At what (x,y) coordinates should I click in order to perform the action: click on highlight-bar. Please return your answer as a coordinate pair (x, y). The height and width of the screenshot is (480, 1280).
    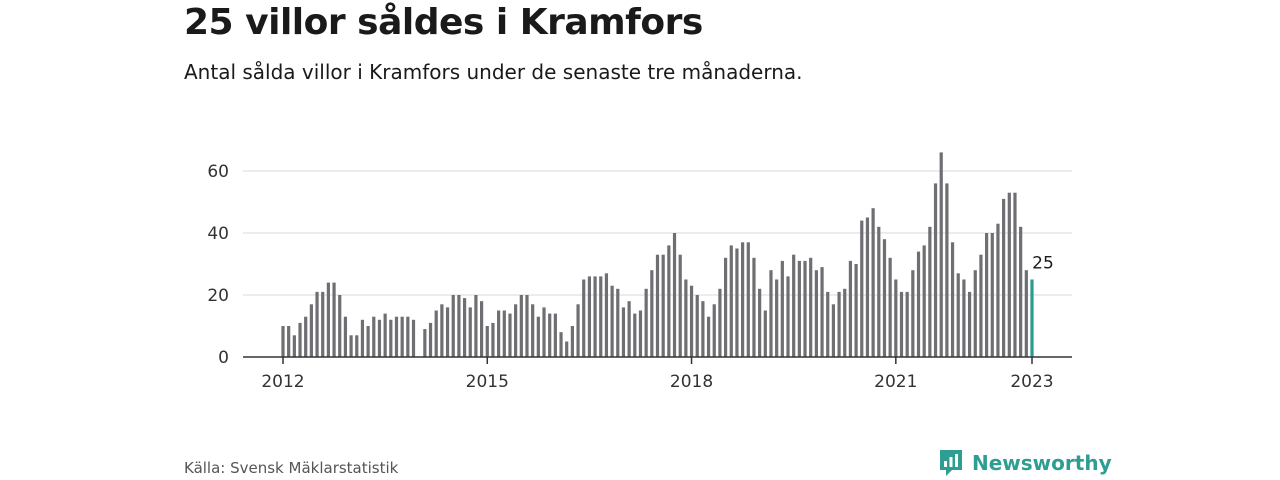
    Looking at the image, I should click on (1032, 318).